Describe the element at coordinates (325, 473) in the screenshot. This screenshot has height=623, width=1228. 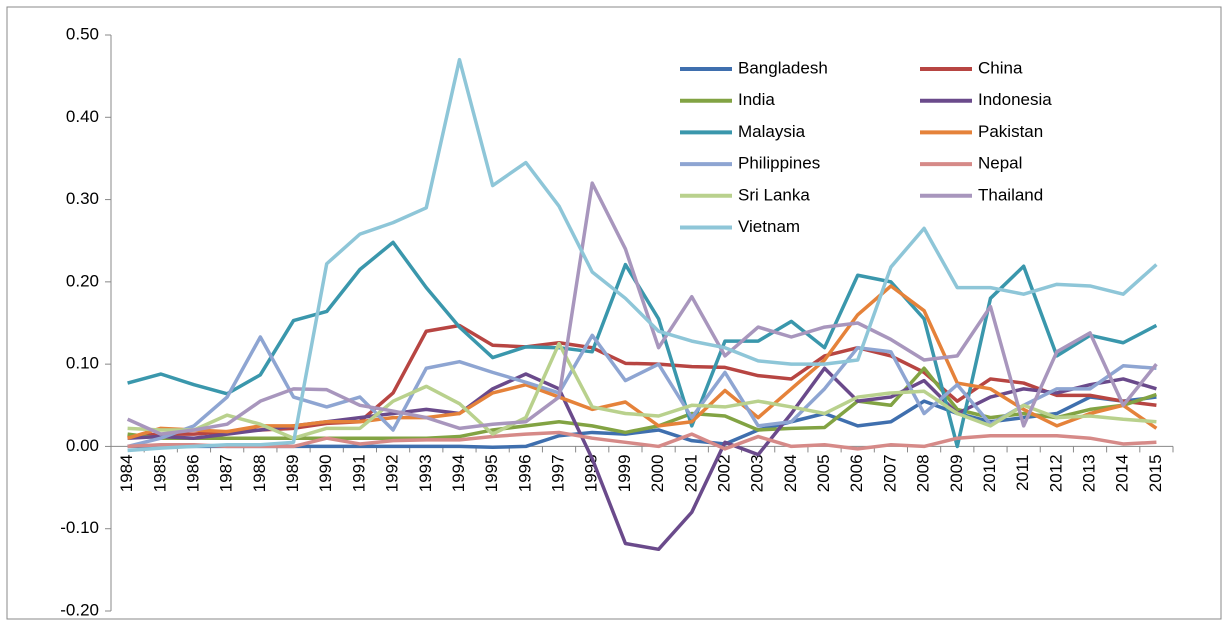
I see `x-tick-label: 1990` at that location.